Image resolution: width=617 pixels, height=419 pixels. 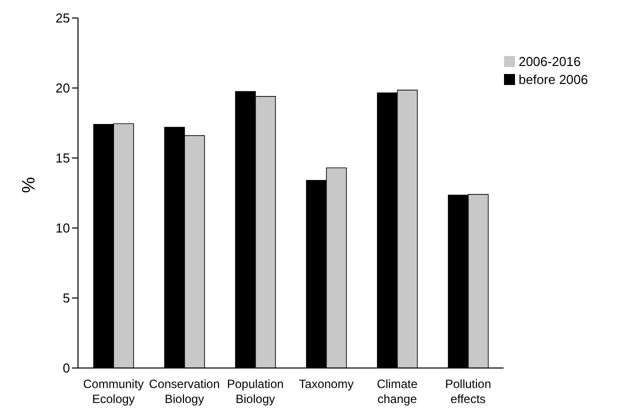 What do you see at coordinates (113, 391) in the screenshot?
I see `x-tick-label: Community Ecology` at bounding box center [113, 391].